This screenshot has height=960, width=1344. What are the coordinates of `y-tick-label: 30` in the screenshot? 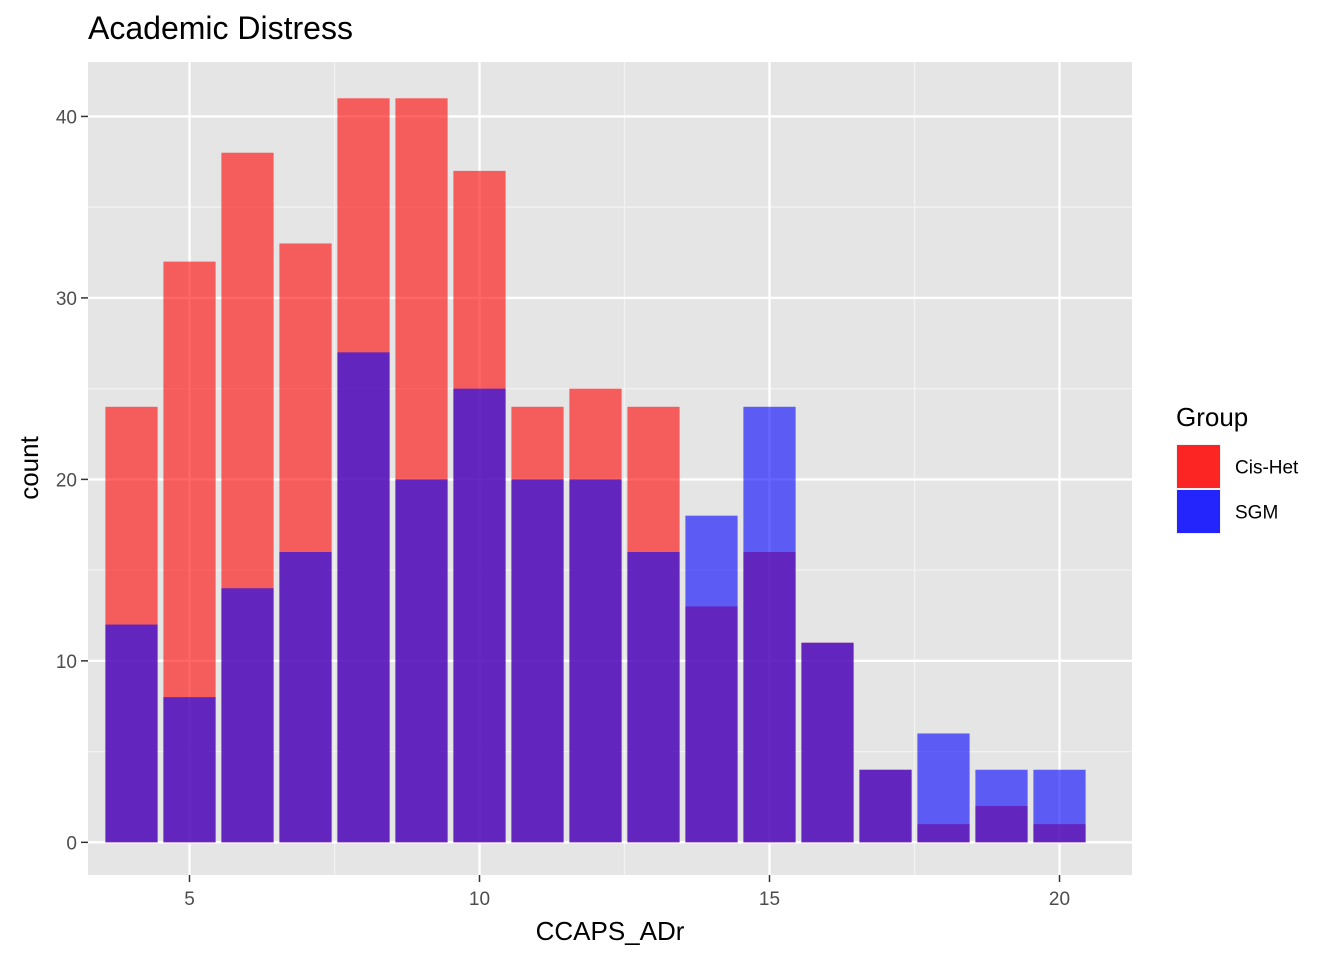 It's located at (66, 299).